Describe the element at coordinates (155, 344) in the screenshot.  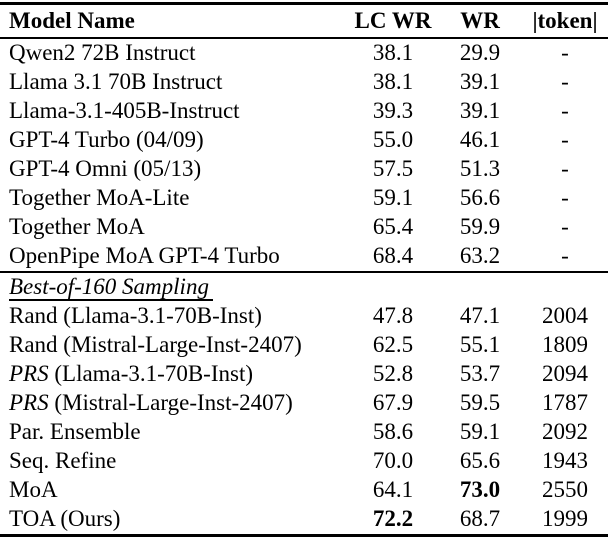
I see `model-name-cell: Rand (Mistral-Large-Inst-2407)` at that location.